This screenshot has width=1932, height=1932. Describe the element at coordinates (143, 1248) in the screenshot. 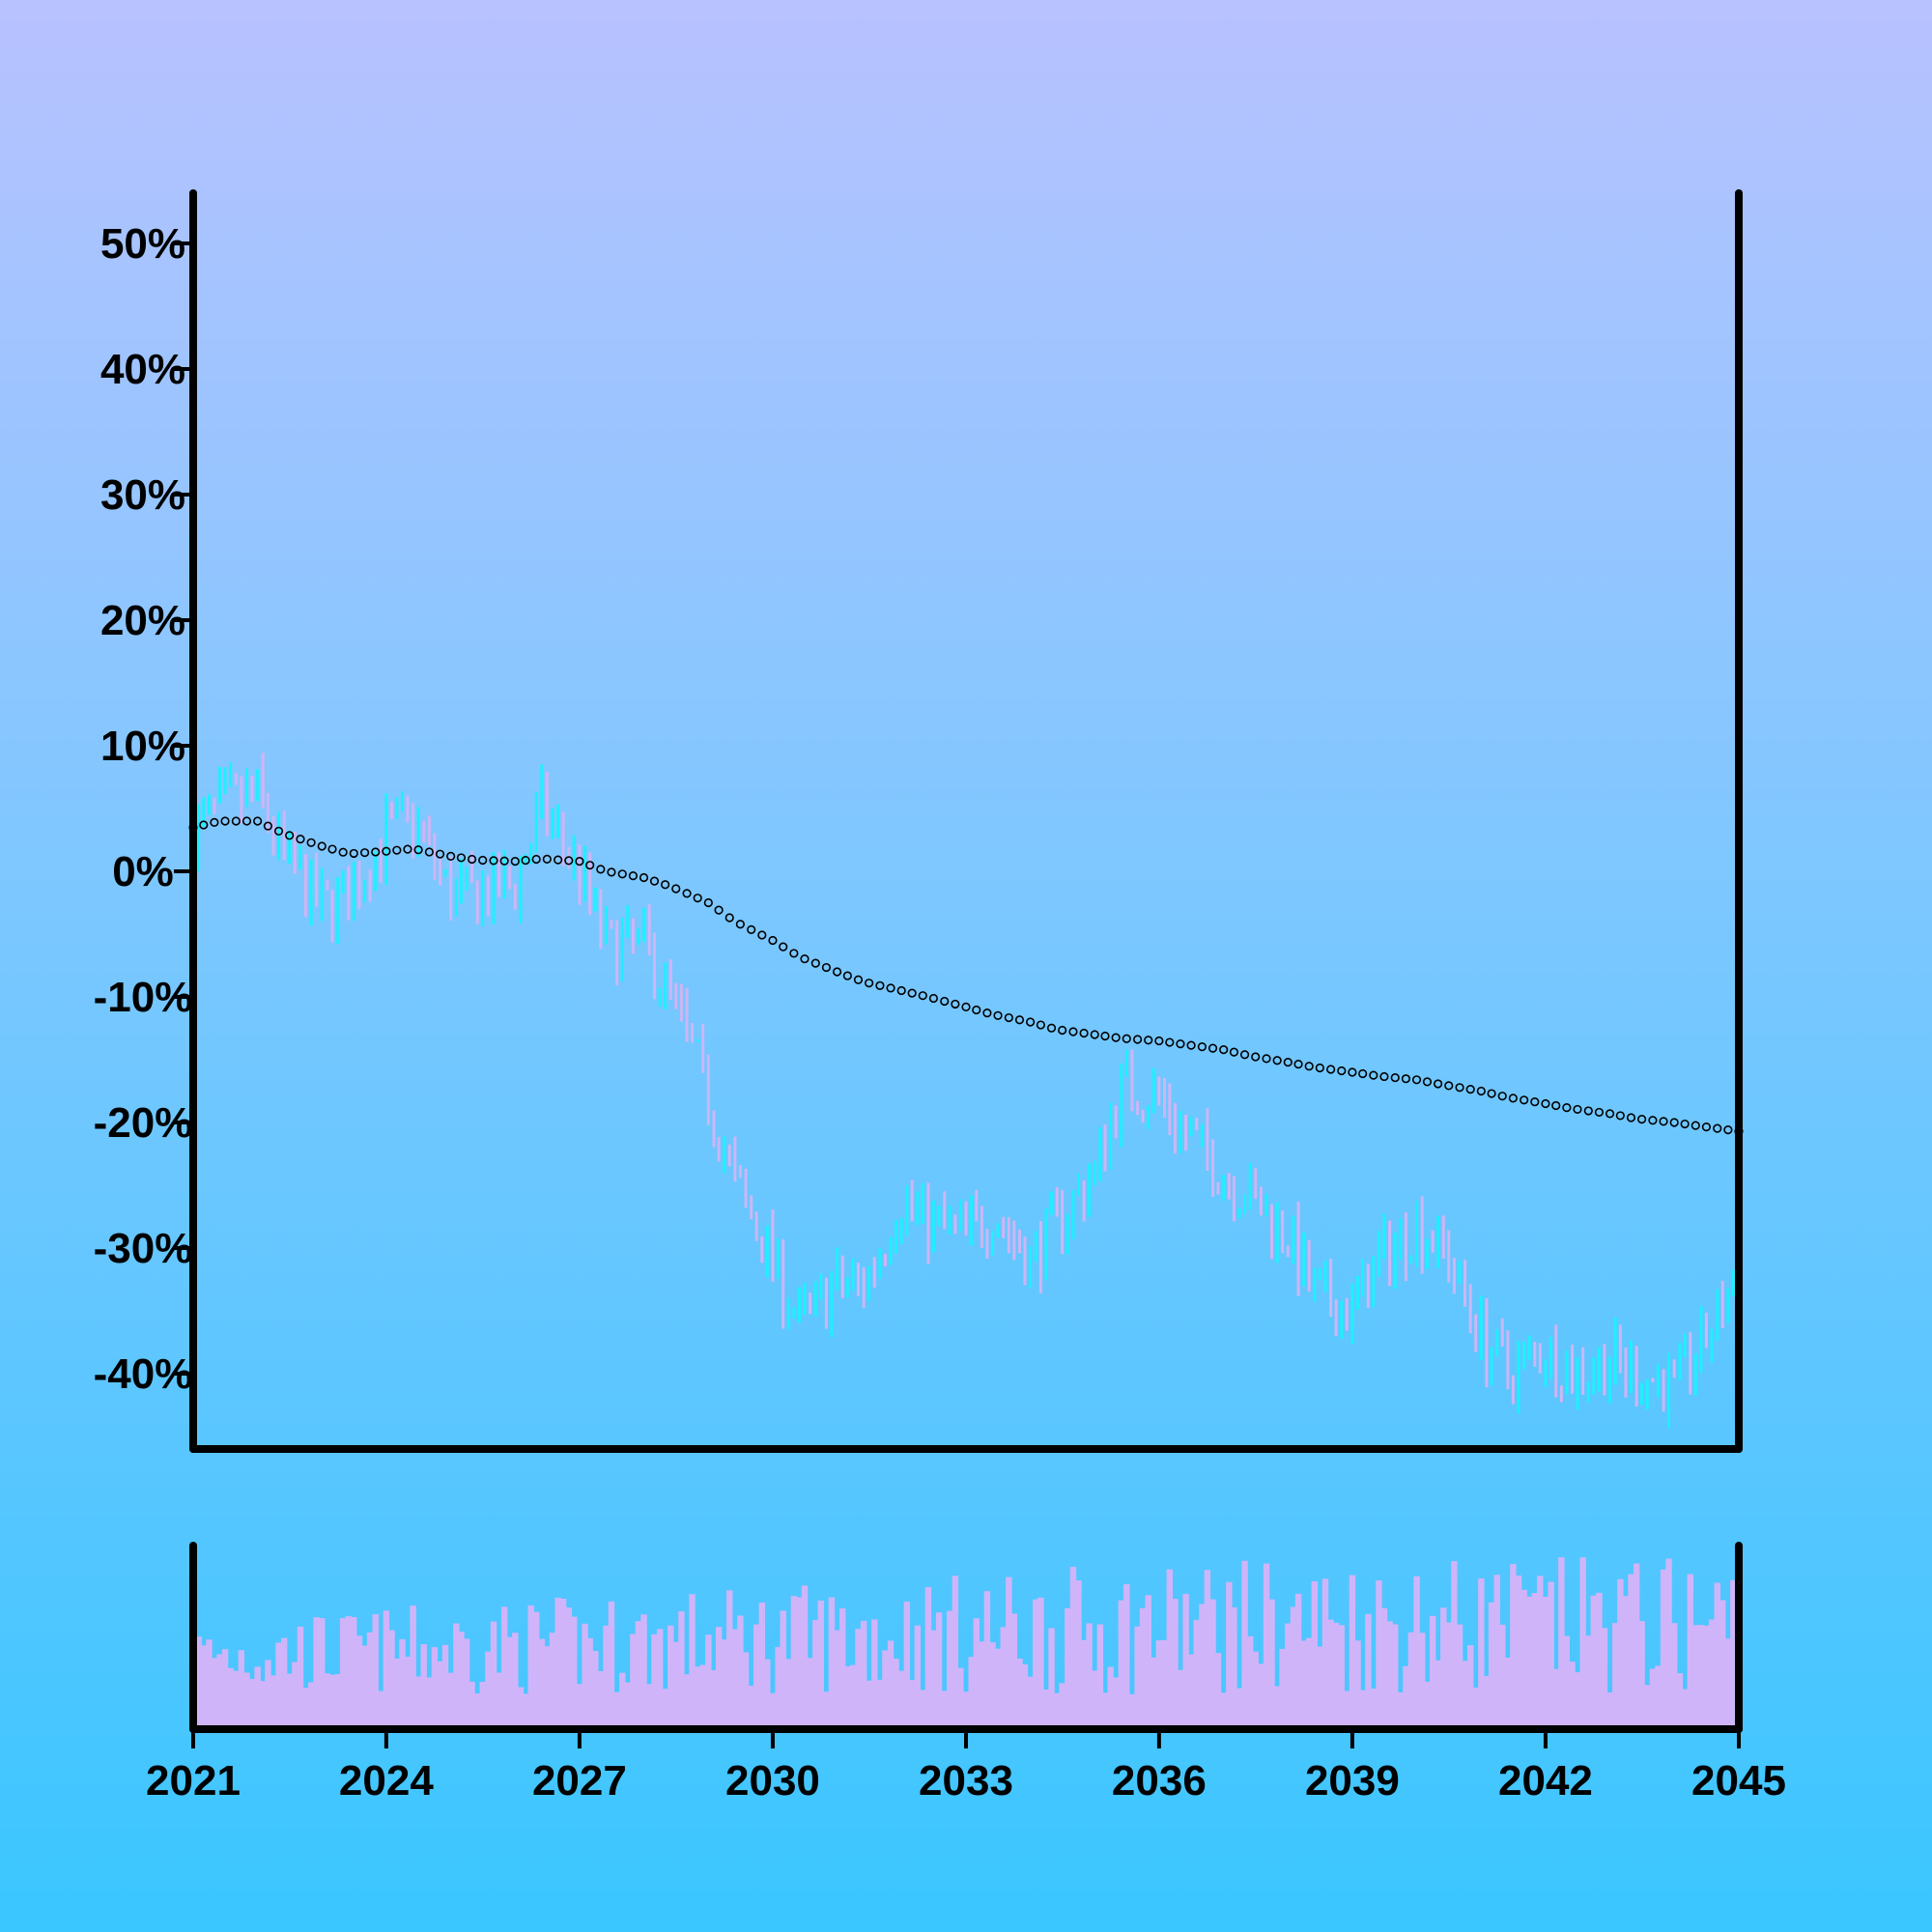

I see `y-tick-label: -30%` at that location.